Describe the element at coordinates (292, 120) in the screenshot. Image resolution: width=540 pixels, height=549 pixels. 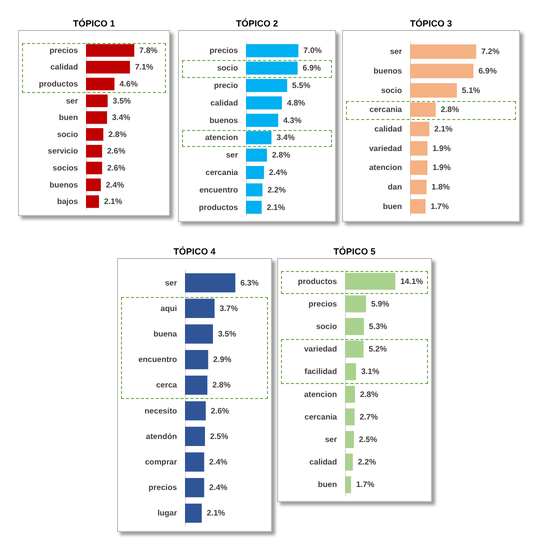
I see `data-label: 4.3%` at that location.